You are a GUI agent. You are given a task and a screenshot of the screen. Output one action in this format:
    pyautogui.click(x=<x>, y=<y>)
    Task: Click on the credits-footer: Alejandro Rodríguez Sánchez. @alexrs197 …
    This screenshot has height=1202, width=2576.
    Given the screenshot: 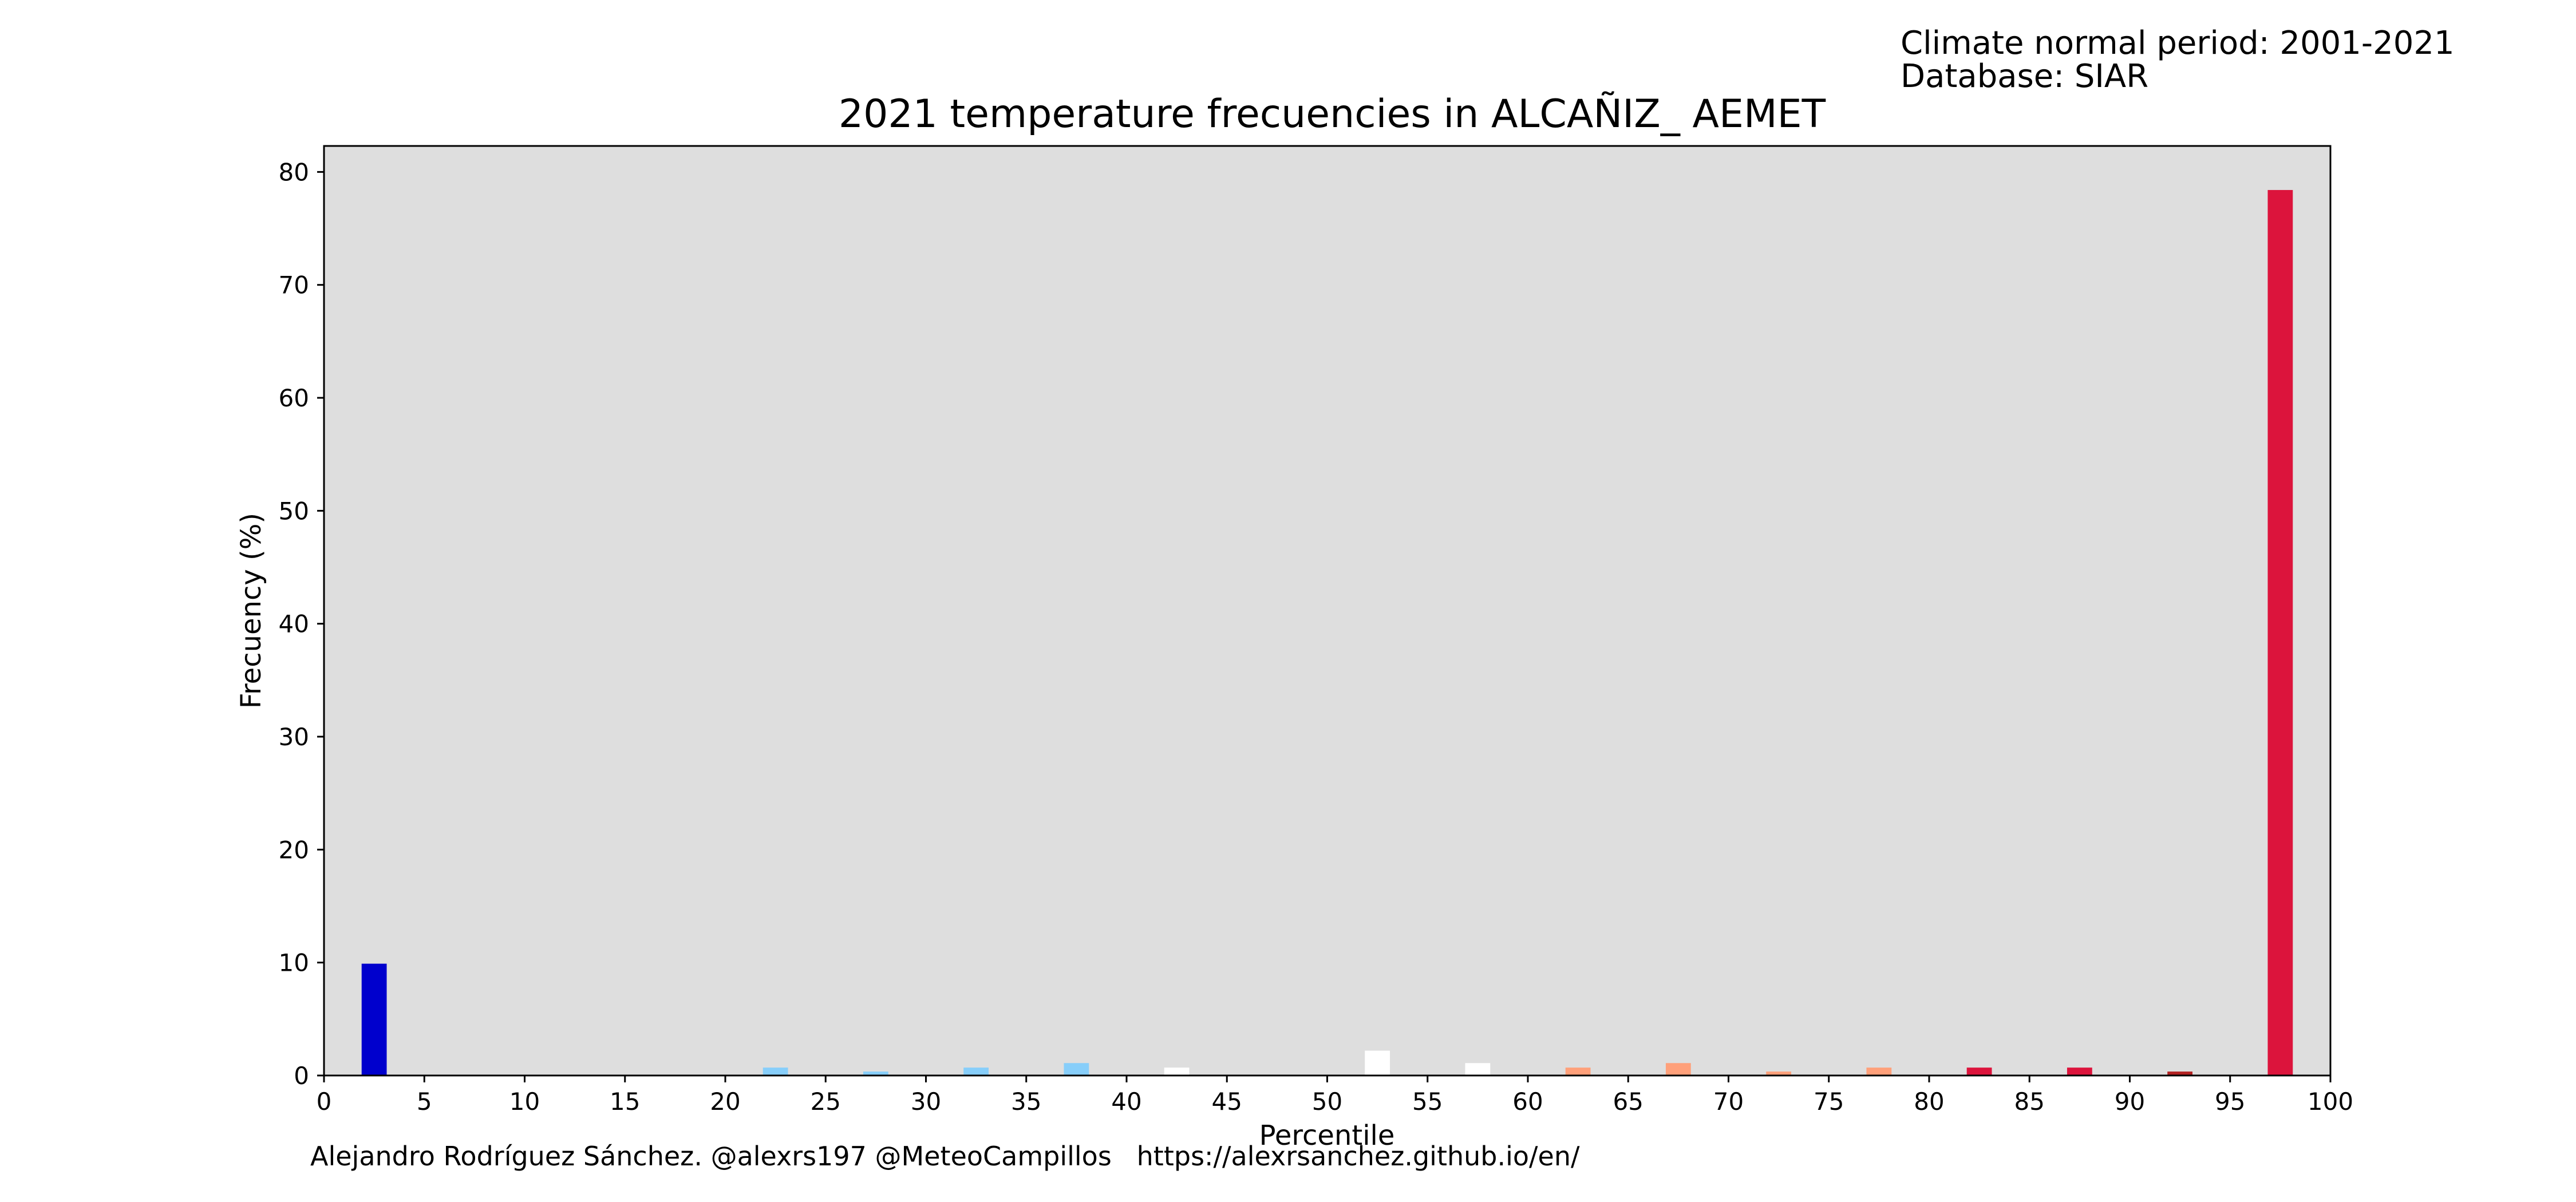 What is the action you would take?
    pyautogui.click(x=945, y=1156)
    